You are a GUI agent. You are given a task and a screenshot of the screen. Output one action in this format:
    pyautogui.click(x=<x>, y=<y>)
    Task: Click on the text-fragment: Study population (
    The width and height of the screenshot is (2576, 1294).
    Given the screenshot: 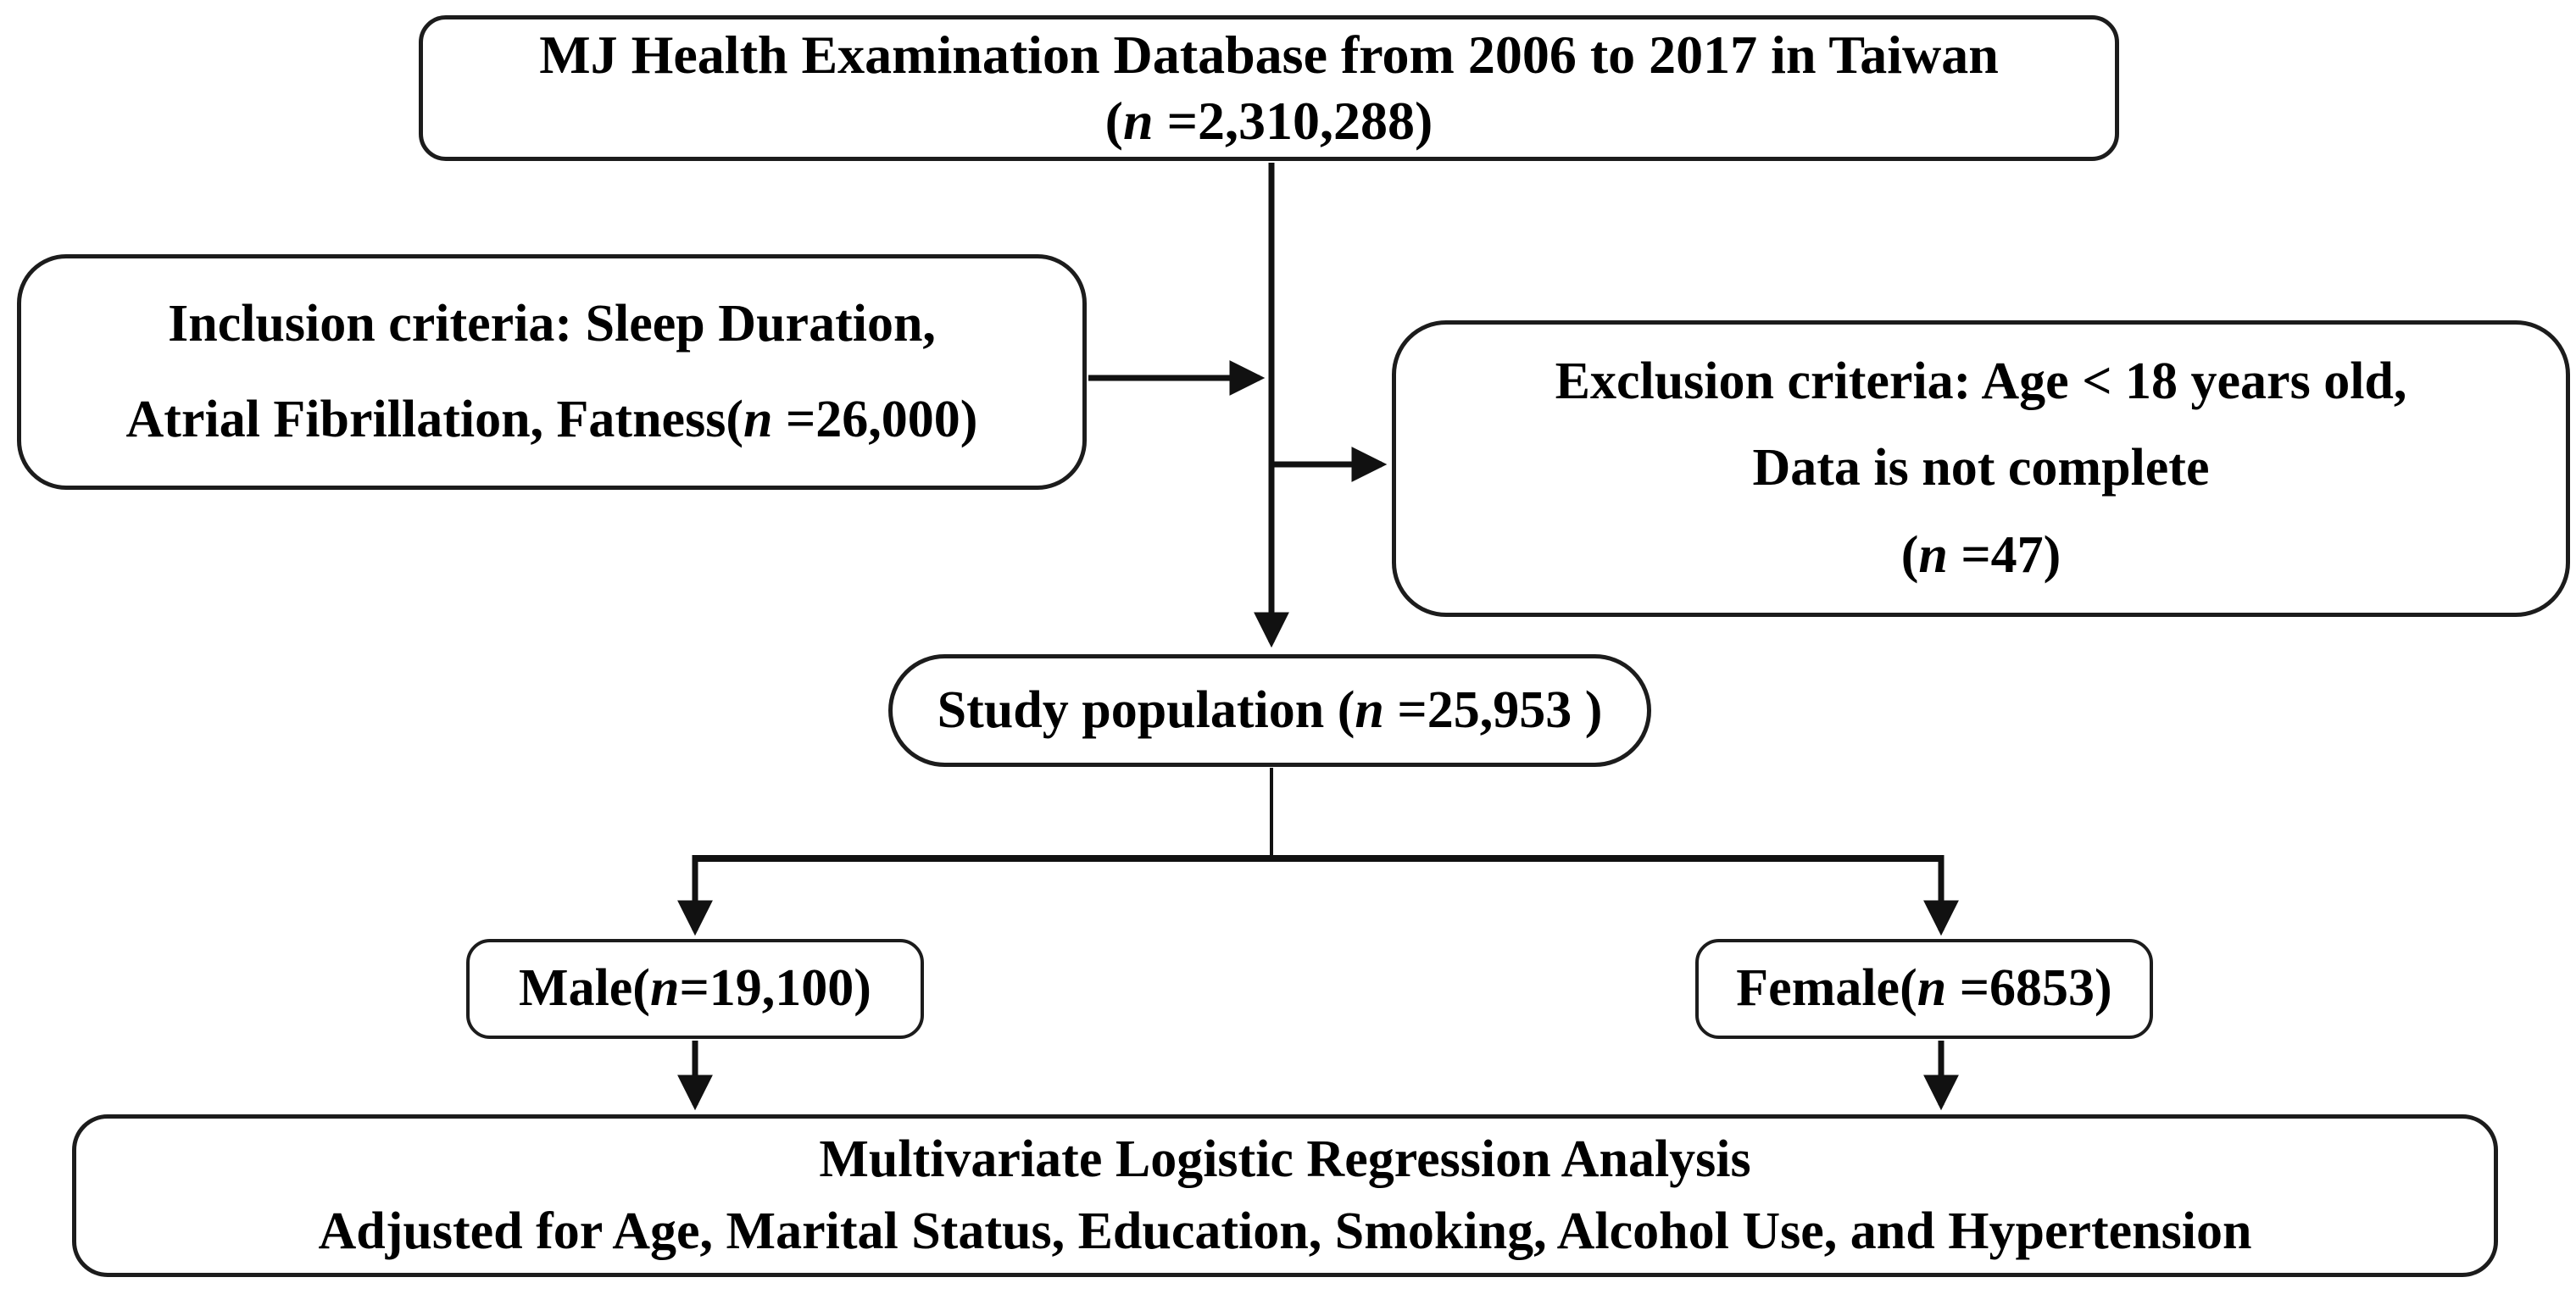 What is the action you would take?
    pyautogui.click(x=1146, y=709)
    